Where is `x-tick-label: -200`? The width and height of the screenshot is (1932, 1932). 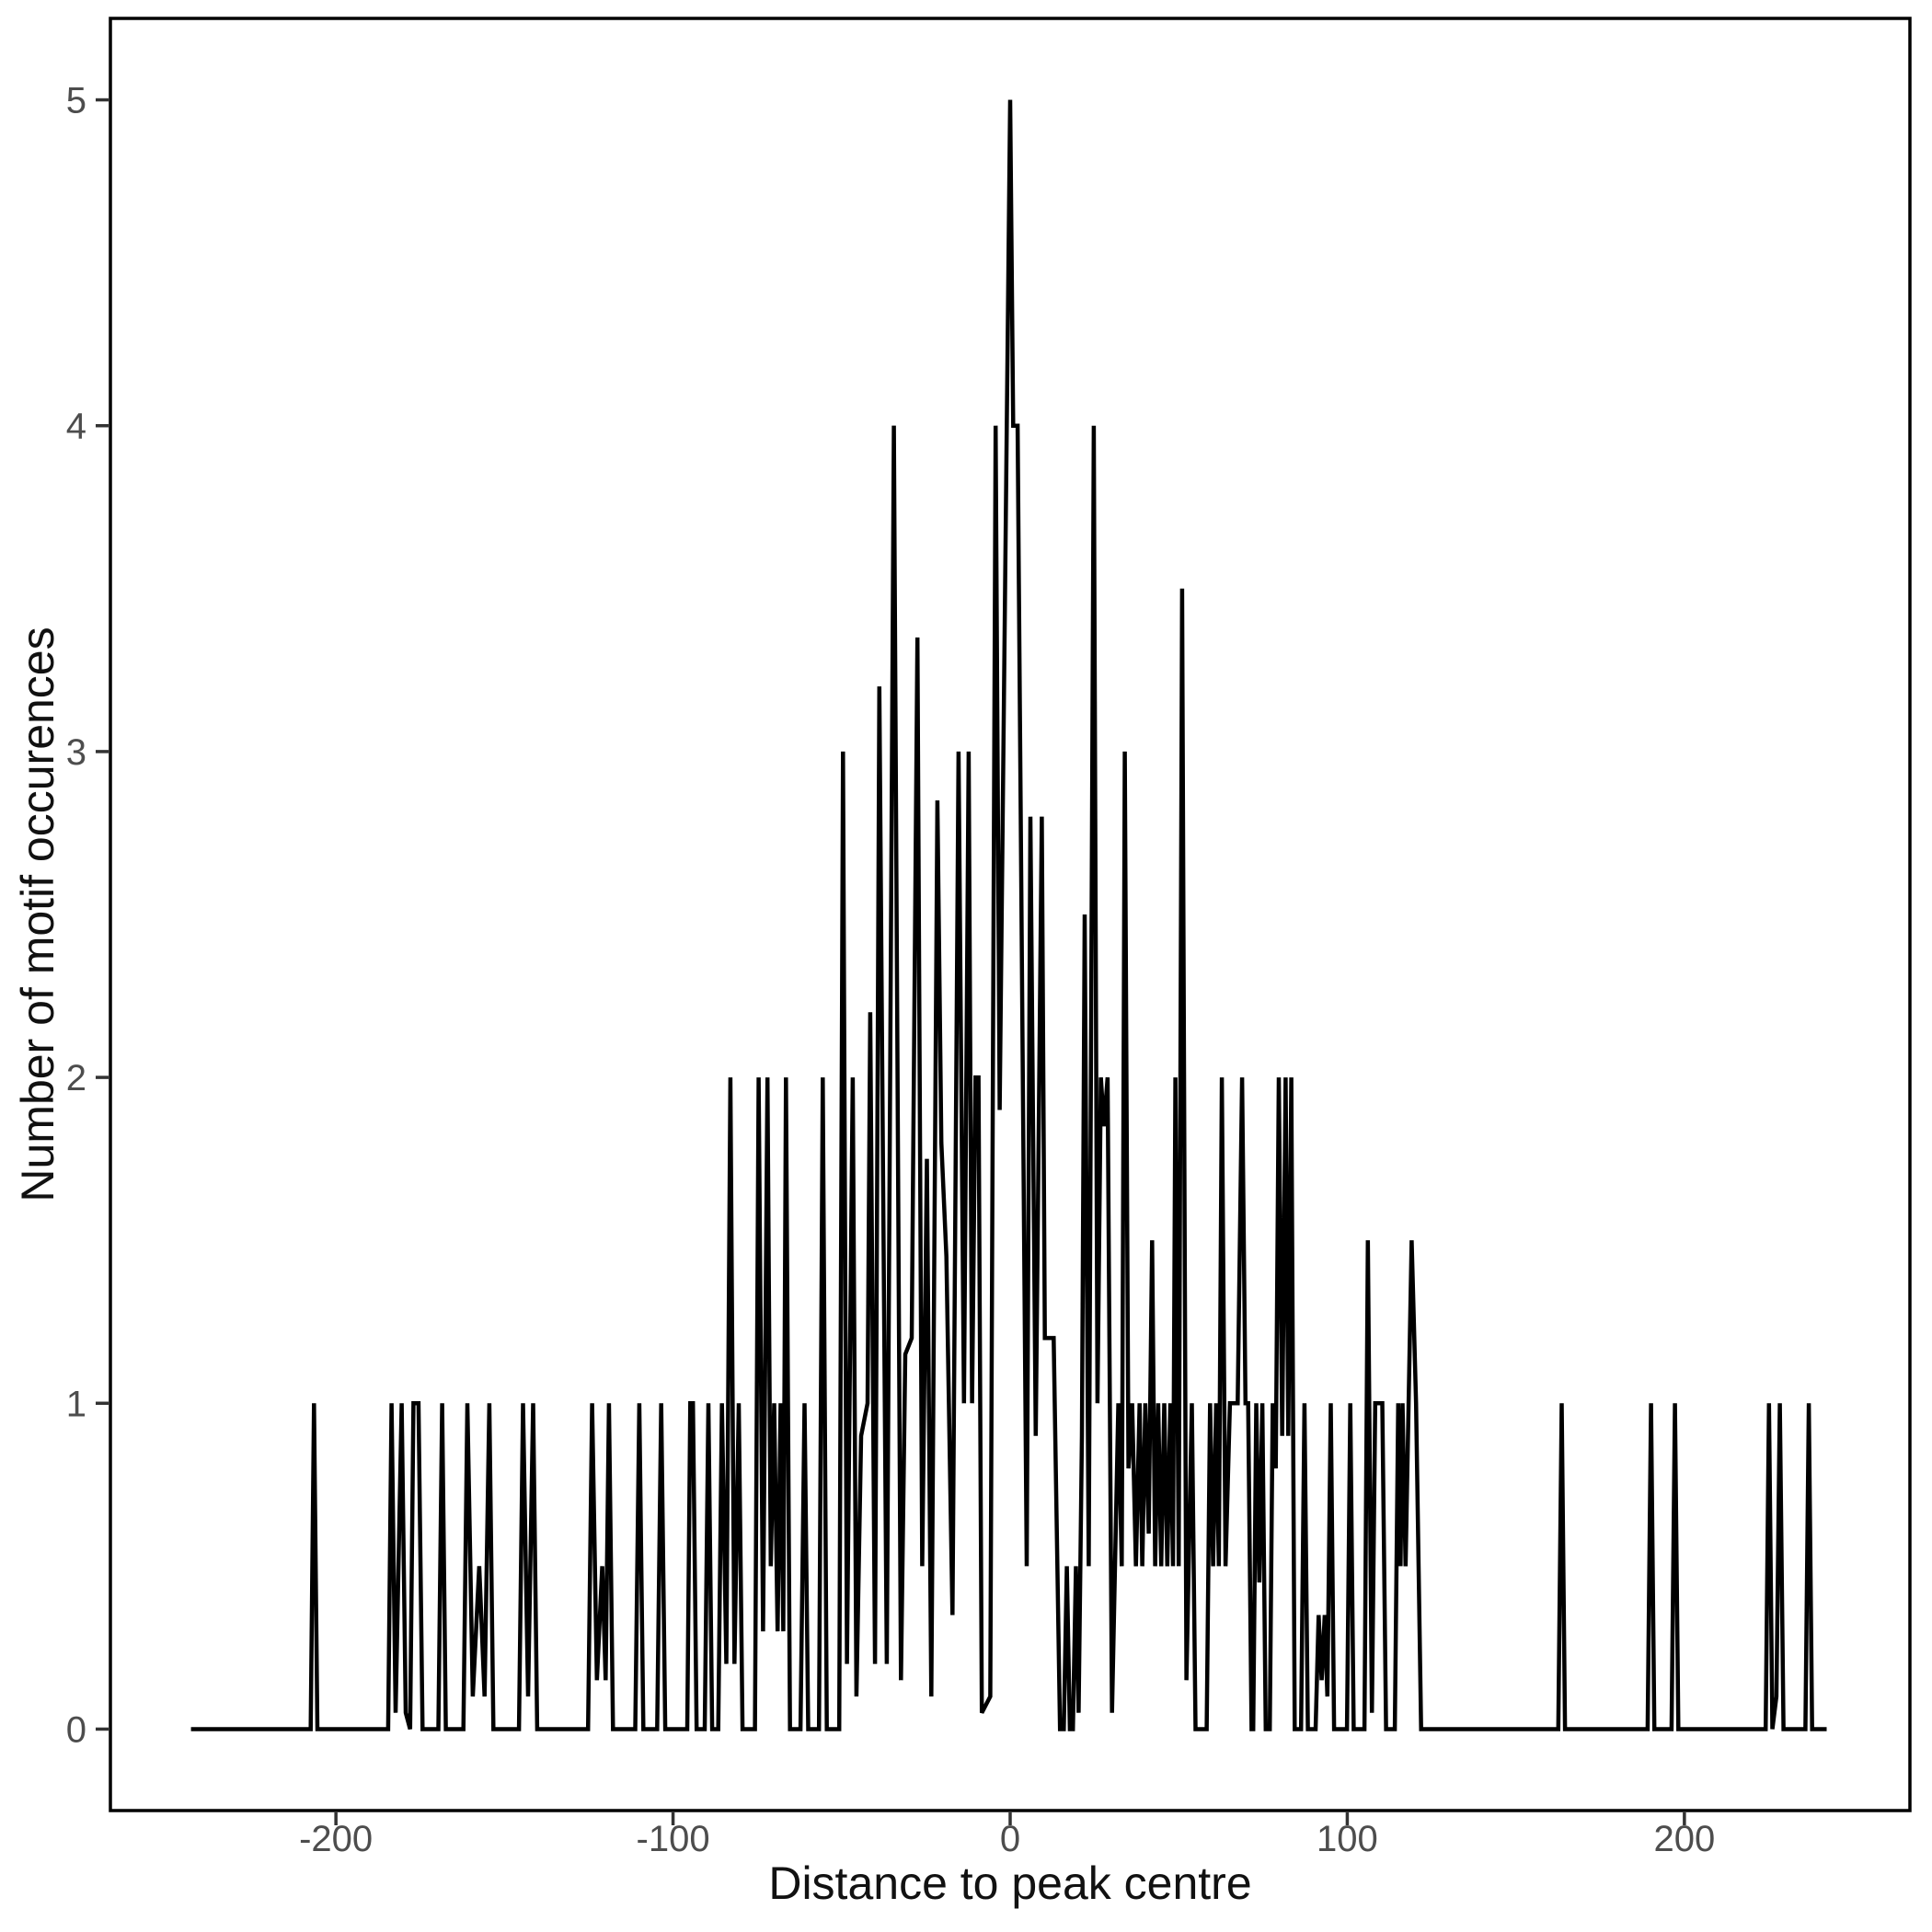
x-tick-label: -200 is located at coordinates (336, 1839).